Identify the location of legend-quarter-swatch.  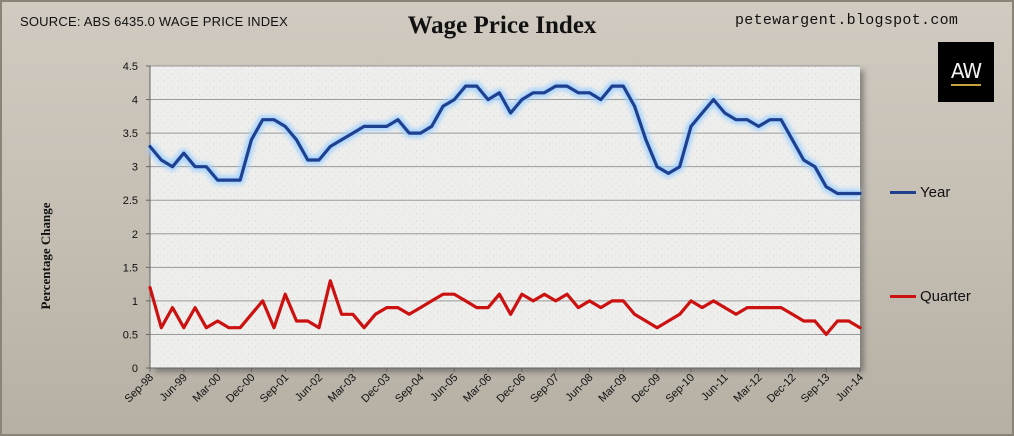
(903, 296).